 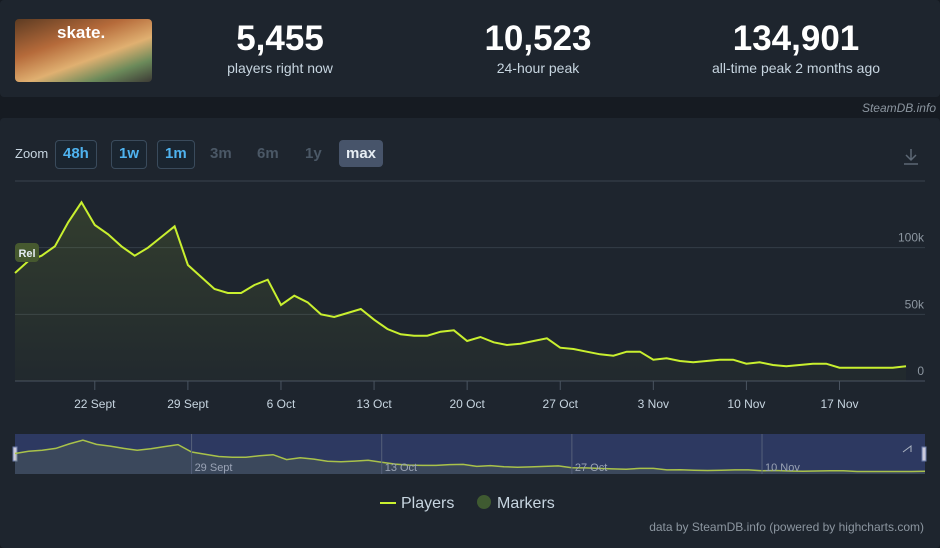 What do you see at coordinates (188, 404) in the screenshot?
I see `x-tick-label: 29 Sept` at bounding box center [188, 404].